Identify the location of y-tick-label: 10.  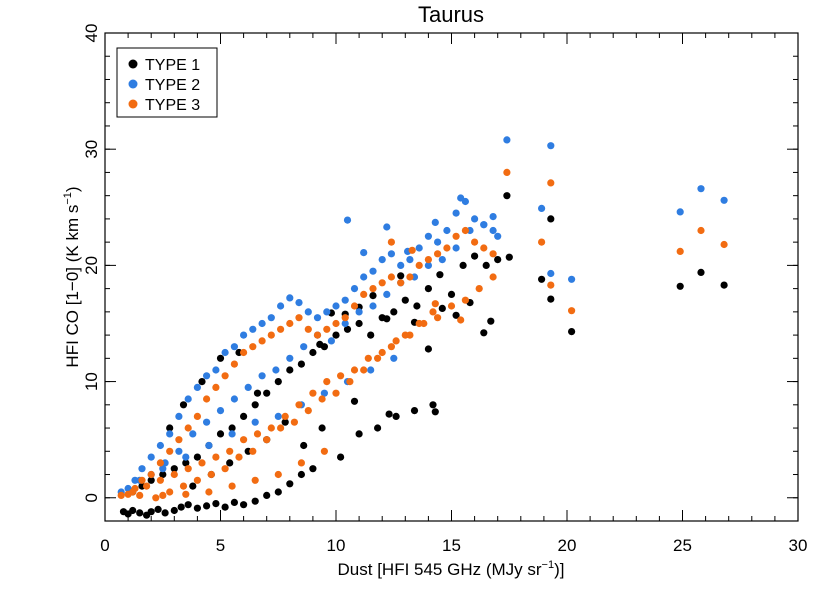
(91, 381).